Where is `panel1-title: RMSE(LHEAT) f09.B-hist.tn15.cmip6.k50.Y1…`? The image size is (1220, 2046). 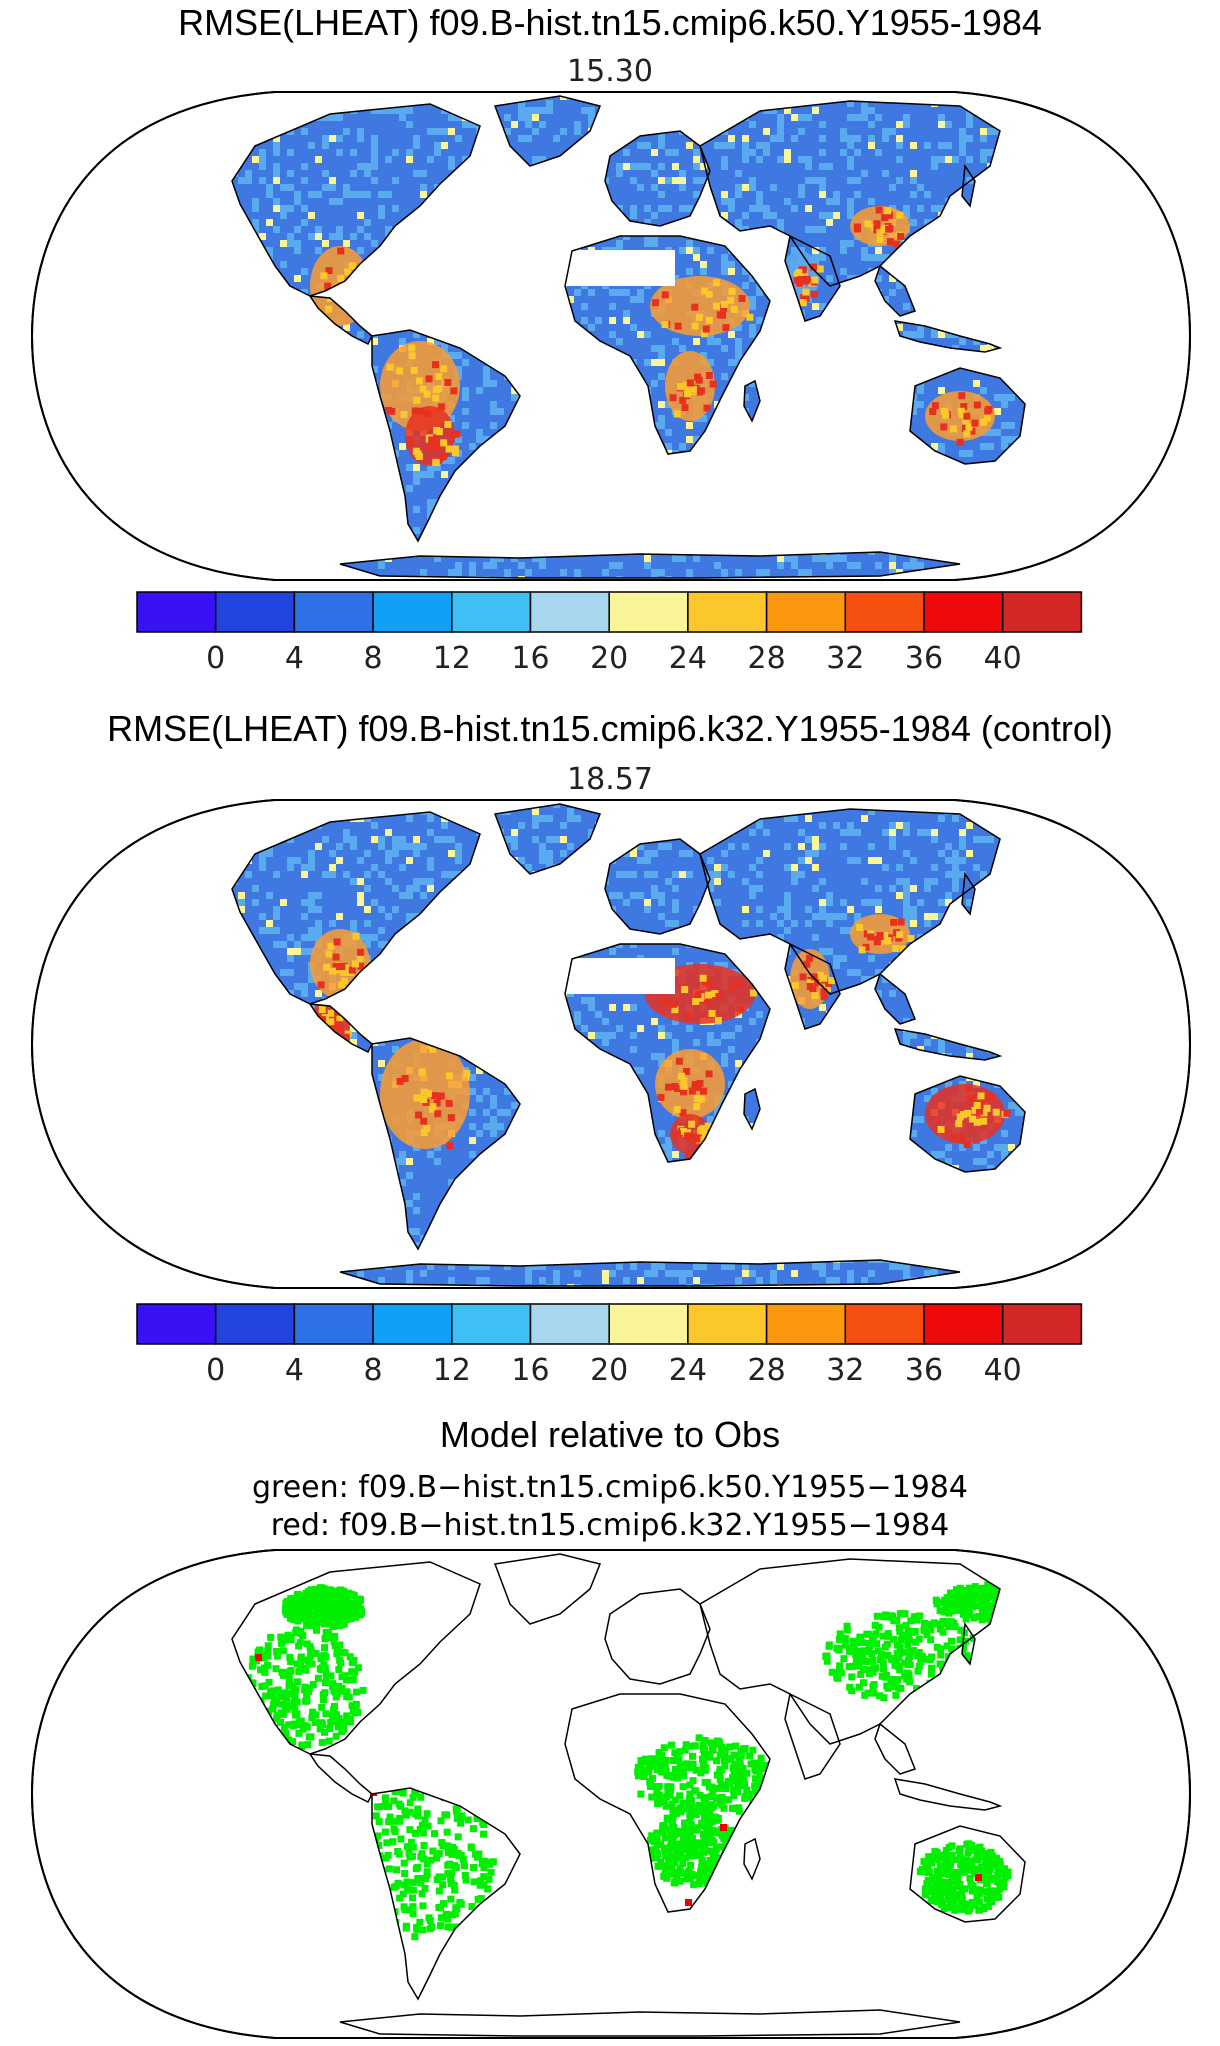 panel1-title: RMSE(LHEAT) f09.B-hist.tn15.cmip6.k50.Y1… is located at coordinates (610, 22).